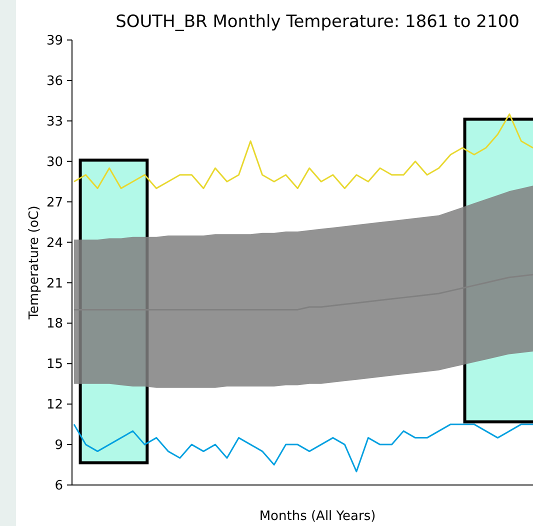 The image size is (533, 526). What do you see at coordinates (54, 364) in the screenshot?
I see `y-tick-label: 15` at bounding box center [54, 364].